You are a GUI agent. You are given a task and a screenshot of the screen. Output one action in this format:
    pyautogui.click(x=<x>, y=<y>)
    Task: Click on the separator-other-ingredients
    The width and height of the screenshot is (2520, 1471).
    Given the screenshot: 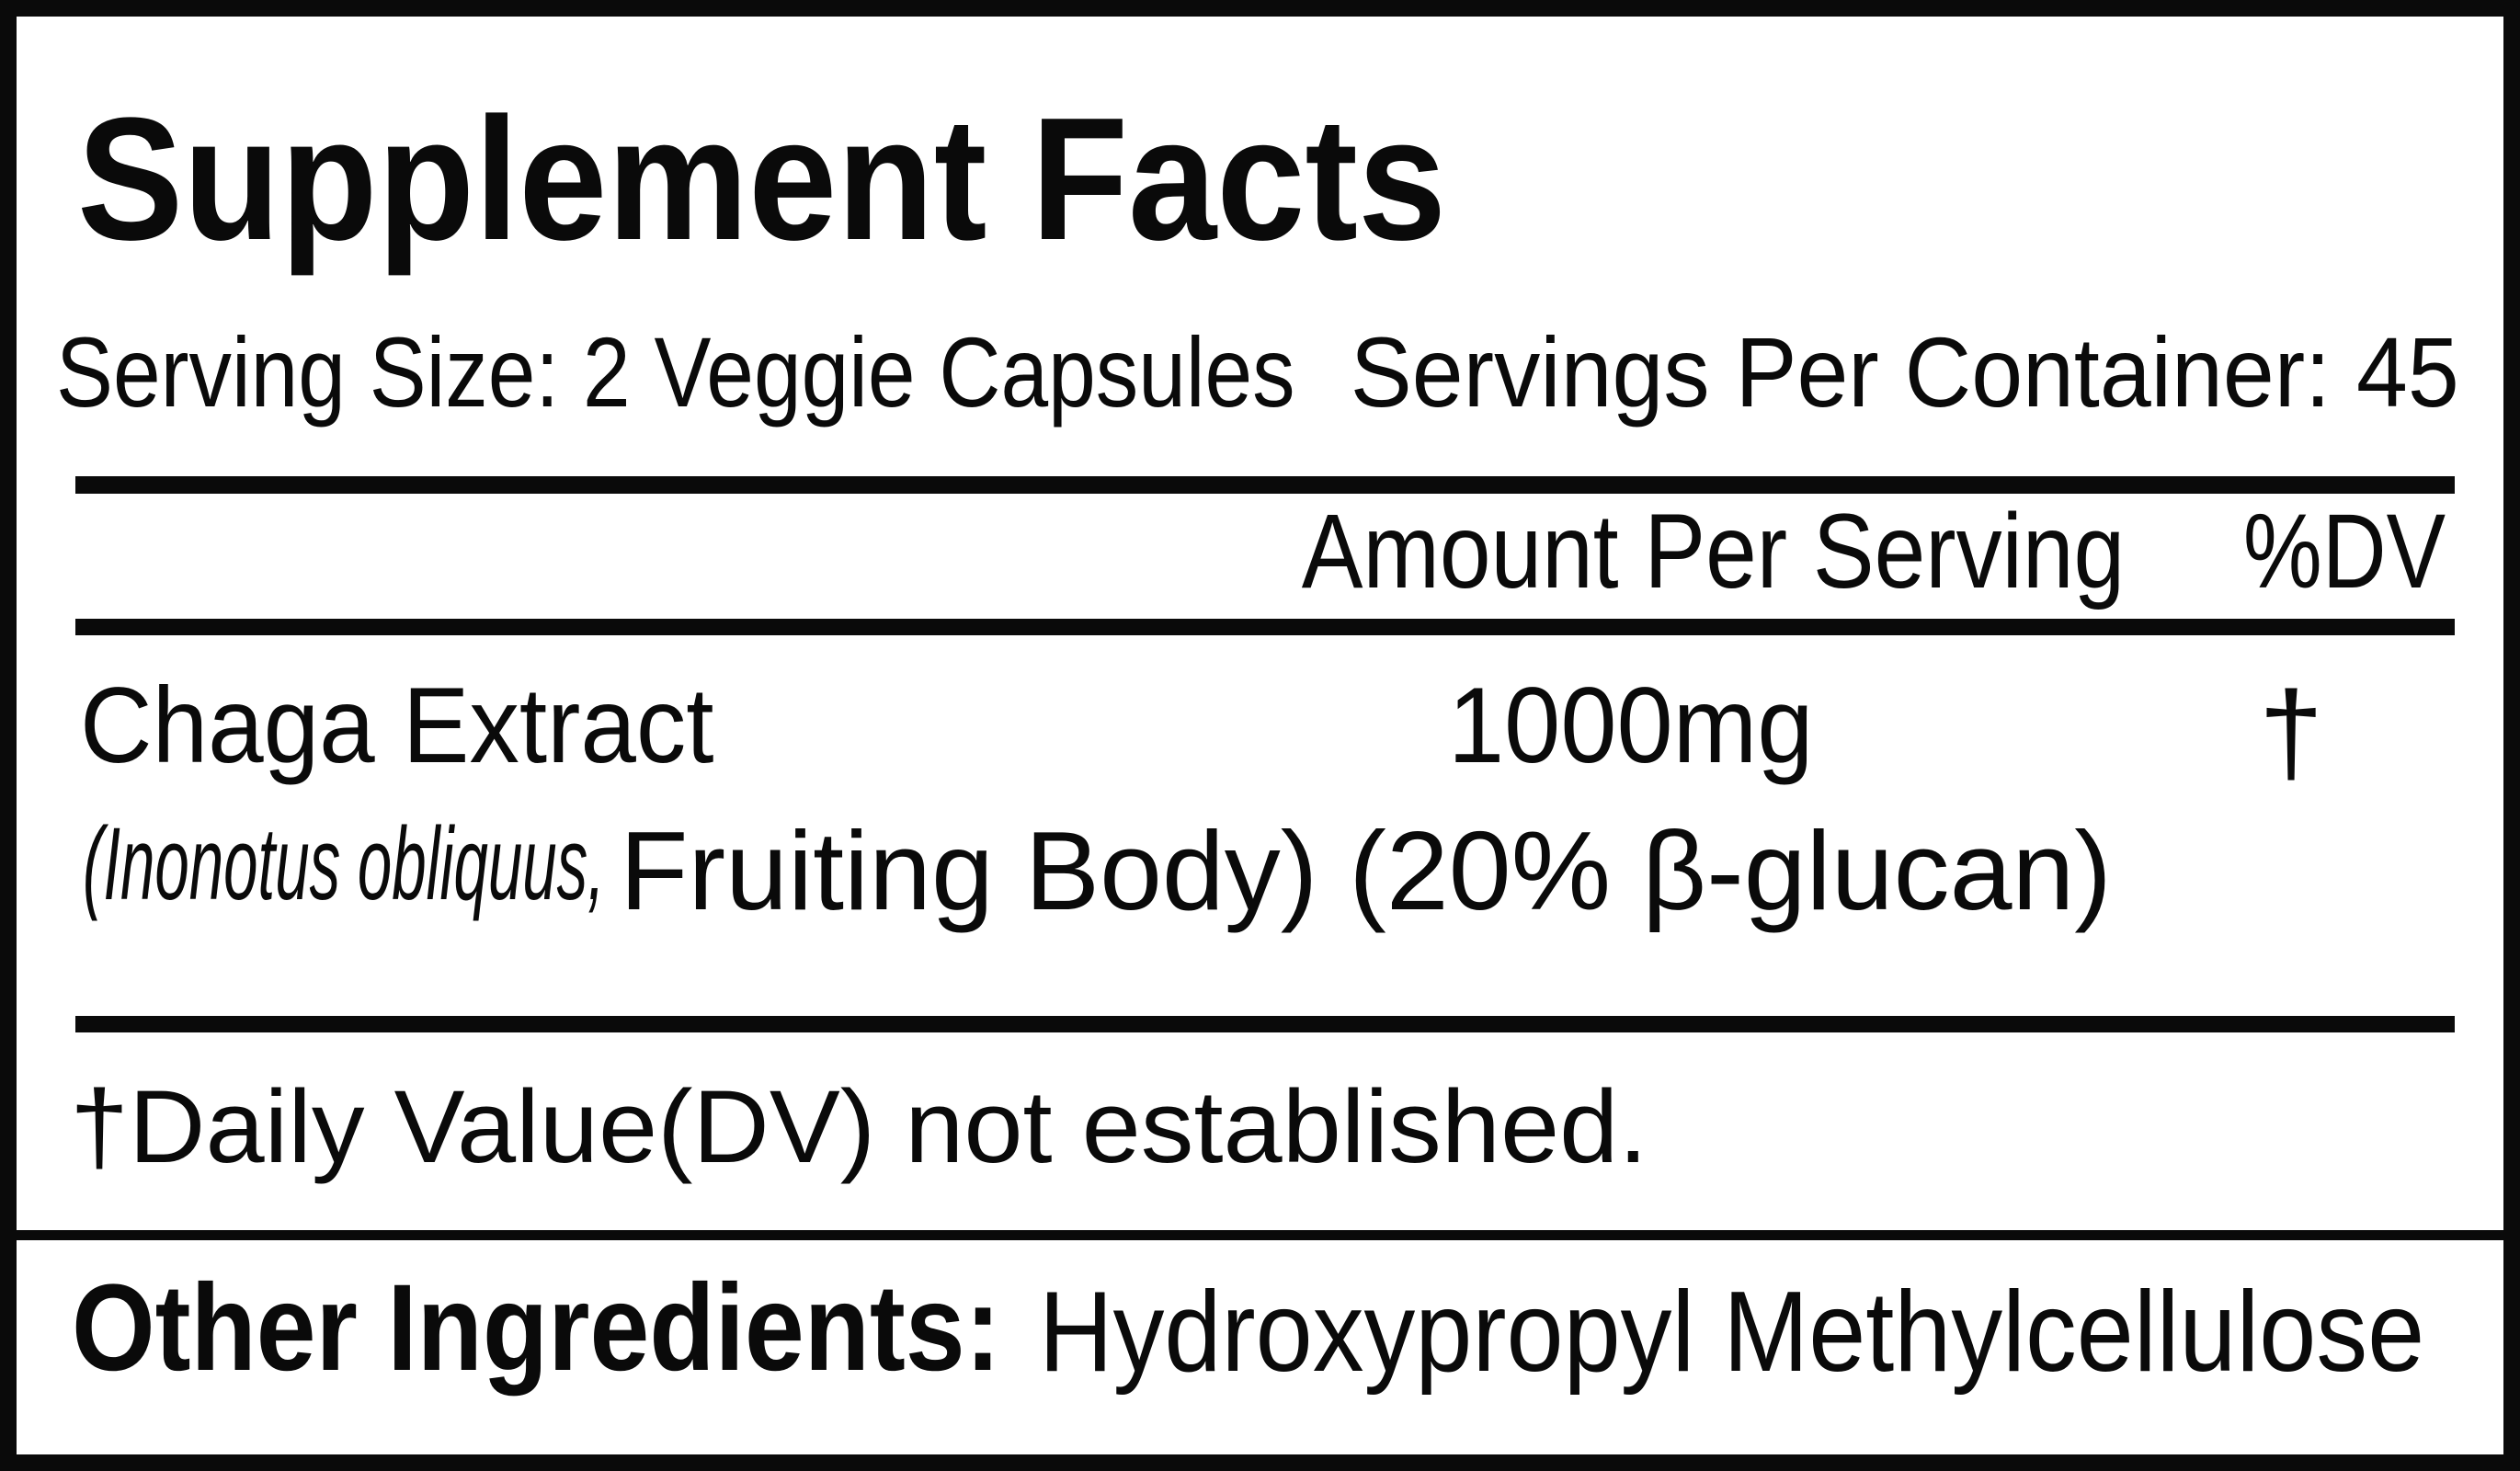 What is the action you would take?
    pyautogui.click(x=1260, y=1235)
    